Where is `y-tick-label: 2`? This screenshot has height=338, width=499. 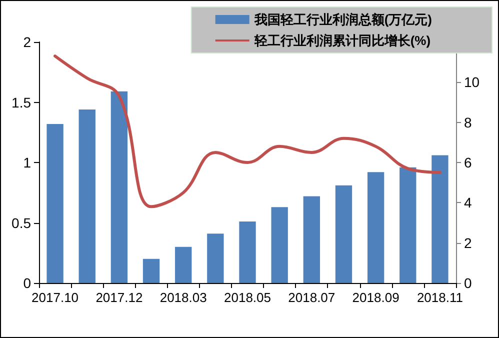
y-tick-label: 2 is located at coordinates (27, 42).